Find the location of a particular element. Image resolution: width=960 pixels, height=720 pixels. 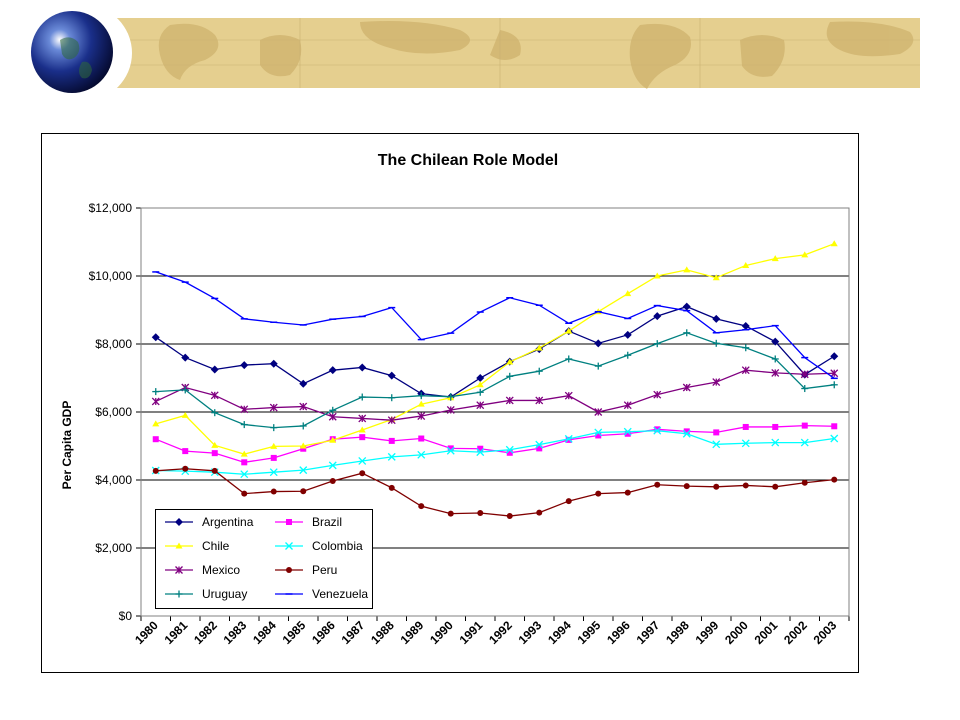

legend-marker is located at coordinates (289, 570).